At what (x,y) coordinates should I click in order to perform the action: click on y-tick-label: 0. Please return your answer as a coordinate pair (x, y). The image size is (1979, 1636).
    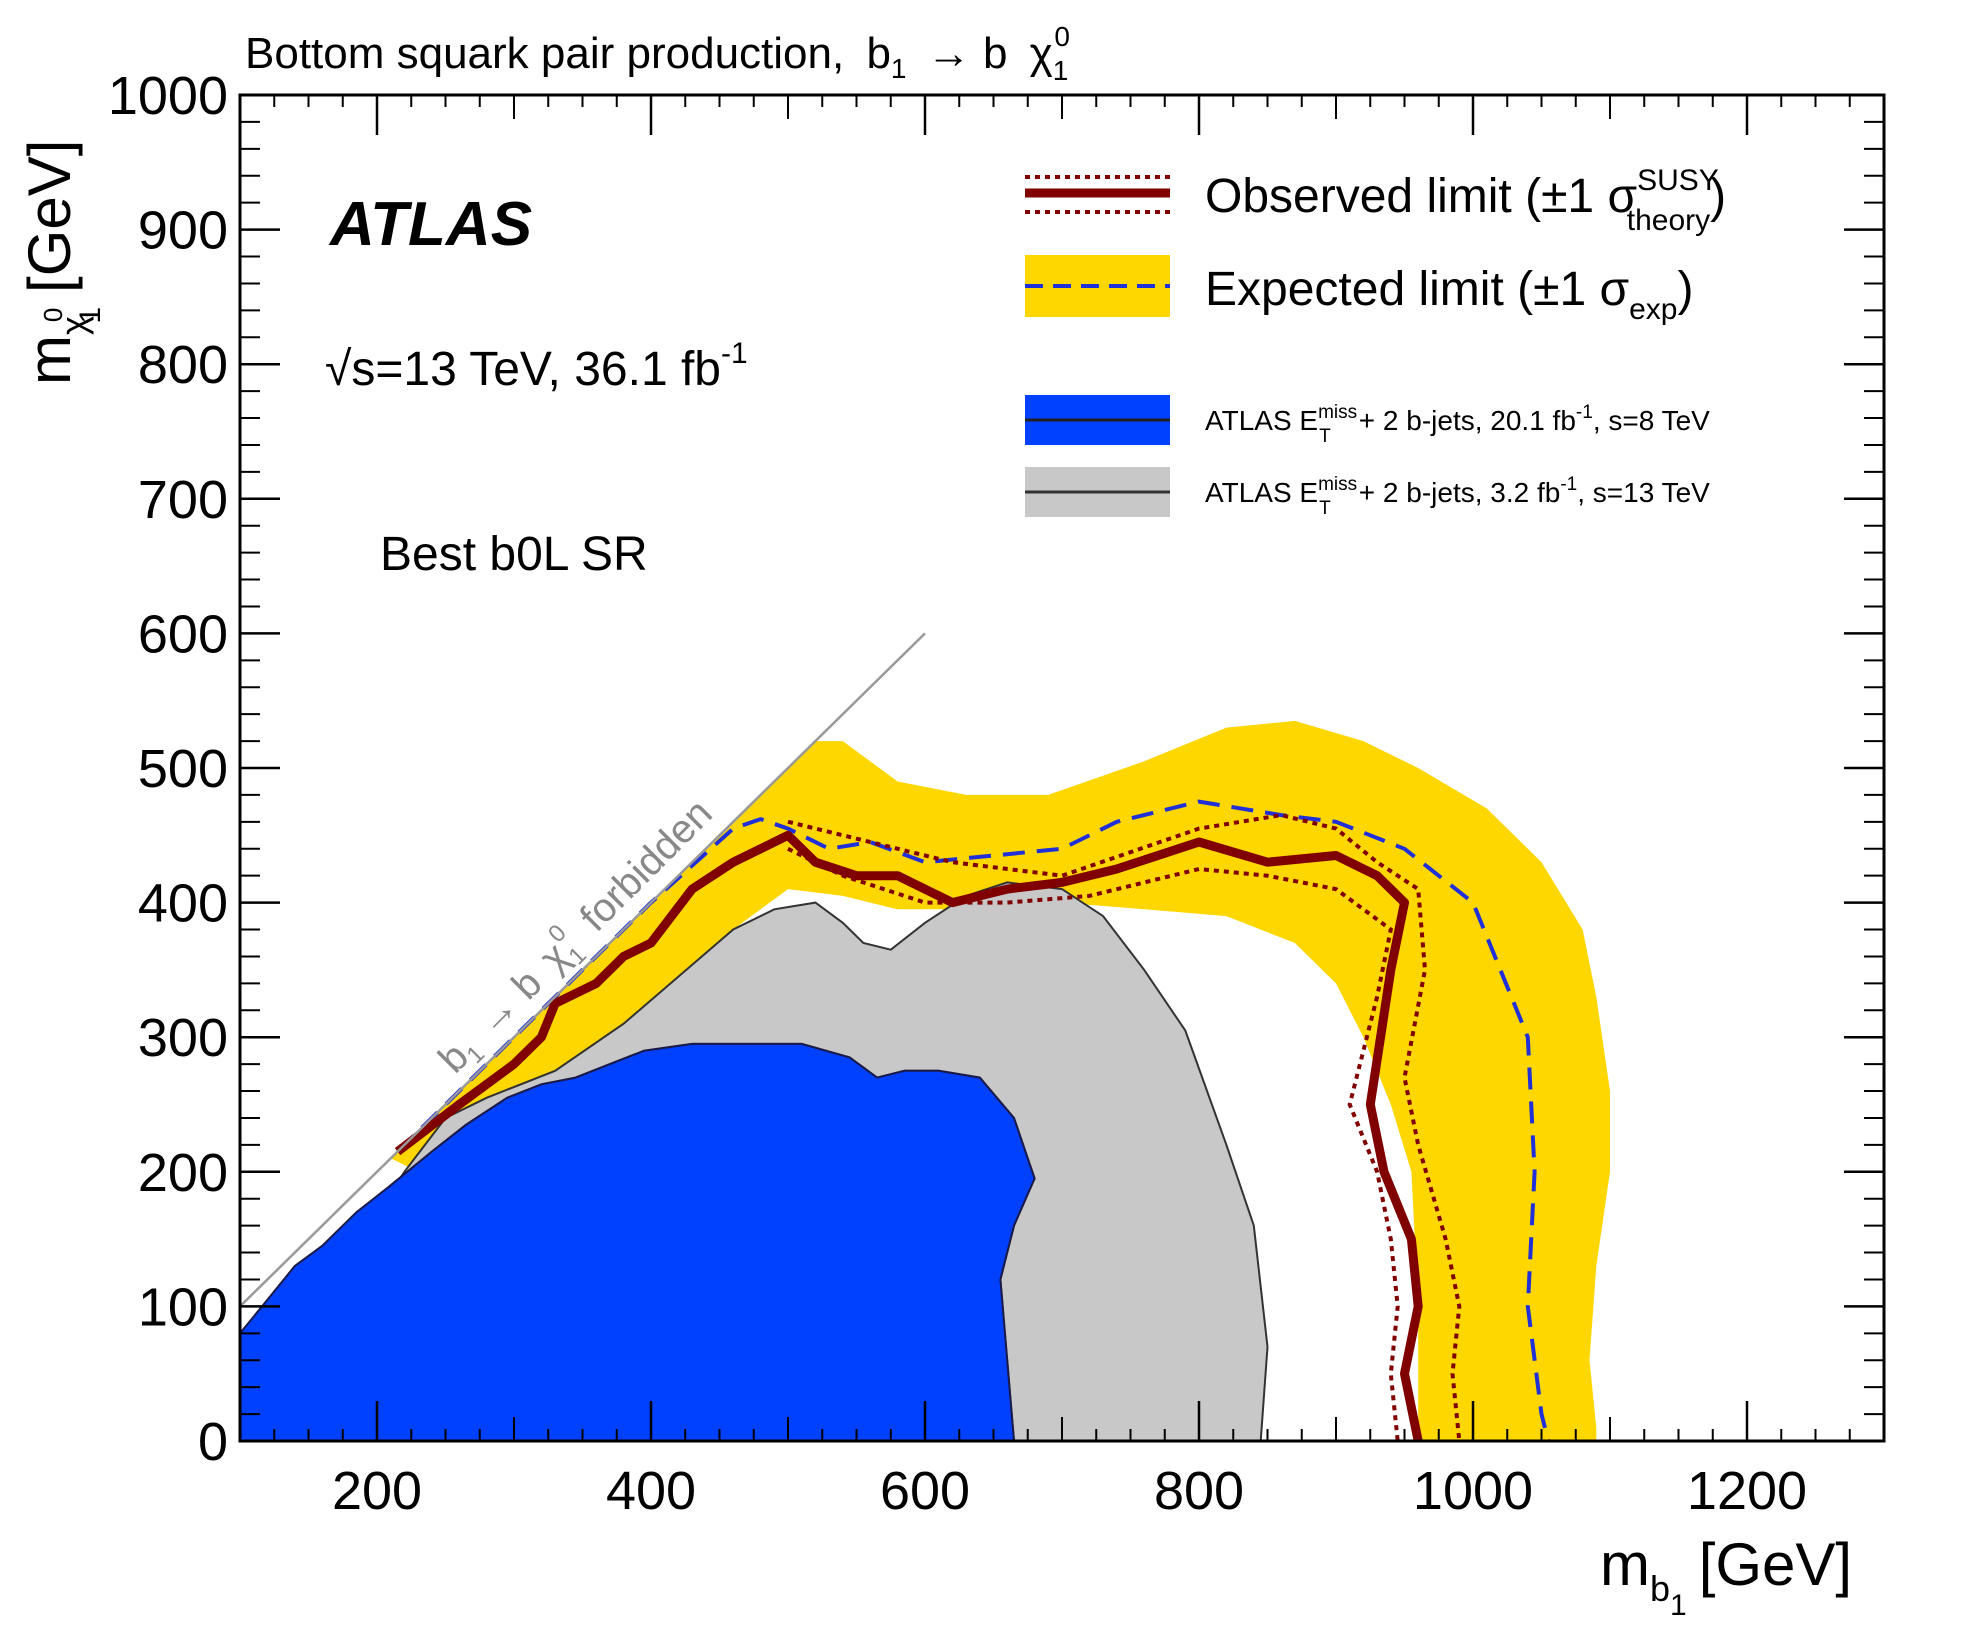
    Looking at the image, I should click on (213, 1442).